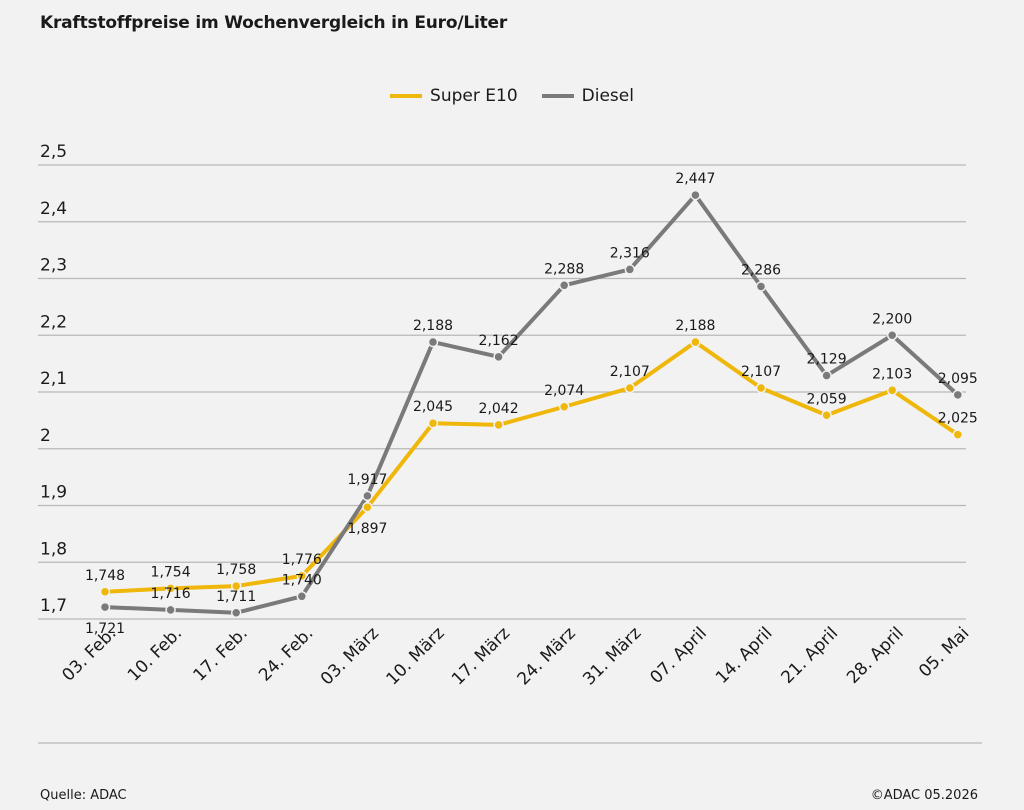 The width and height of the screenshot is (1024, 810). What do you see at coordinates (810, 655) in the screenshot?
I see `x-tick-label: 21. April` at bounding box center [810, 655].